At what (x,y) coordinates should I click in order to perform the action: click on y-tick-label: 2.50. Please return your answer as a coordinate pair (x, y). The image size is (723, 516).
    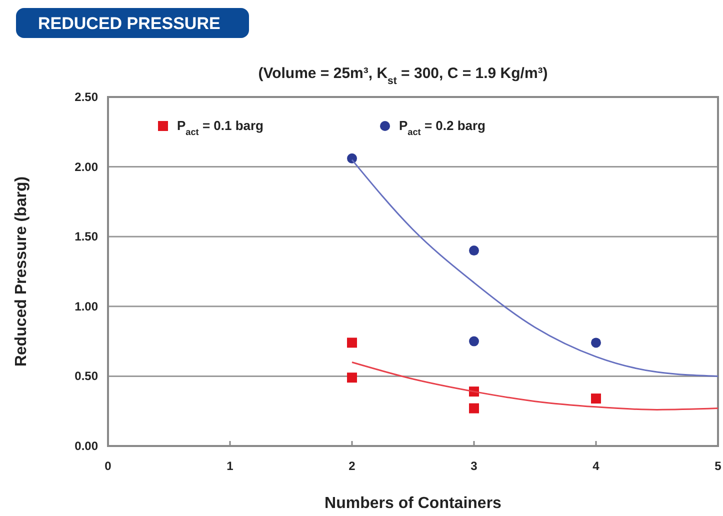
    Looking at the image, I should click on (86, 97).